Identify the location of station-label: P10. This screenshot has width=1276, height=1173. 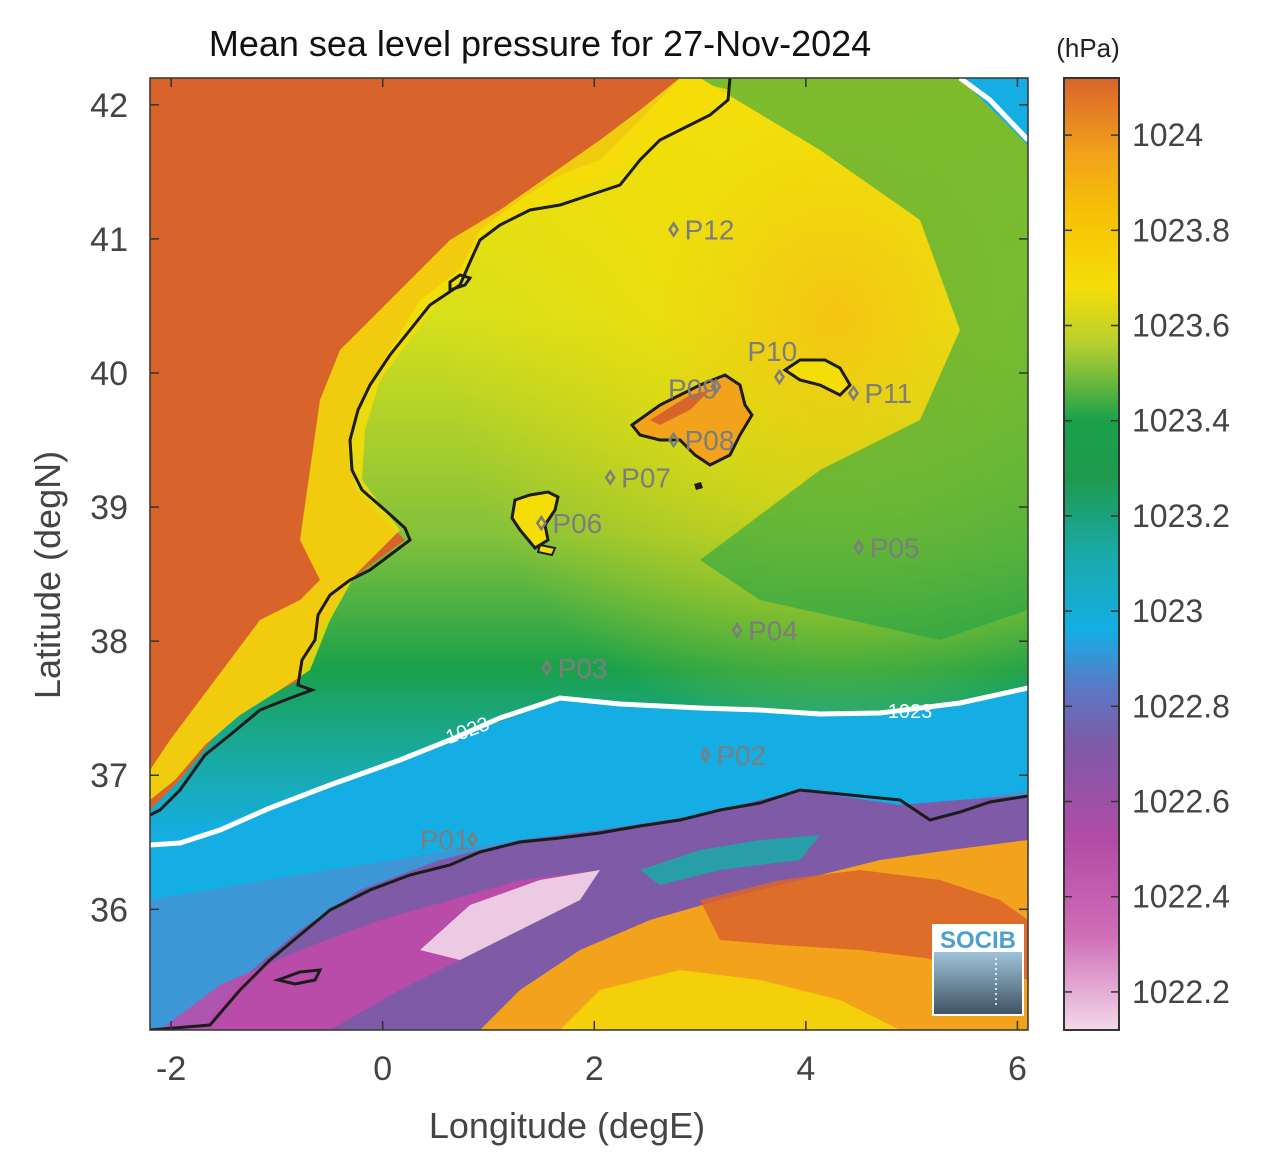
(772, 351).